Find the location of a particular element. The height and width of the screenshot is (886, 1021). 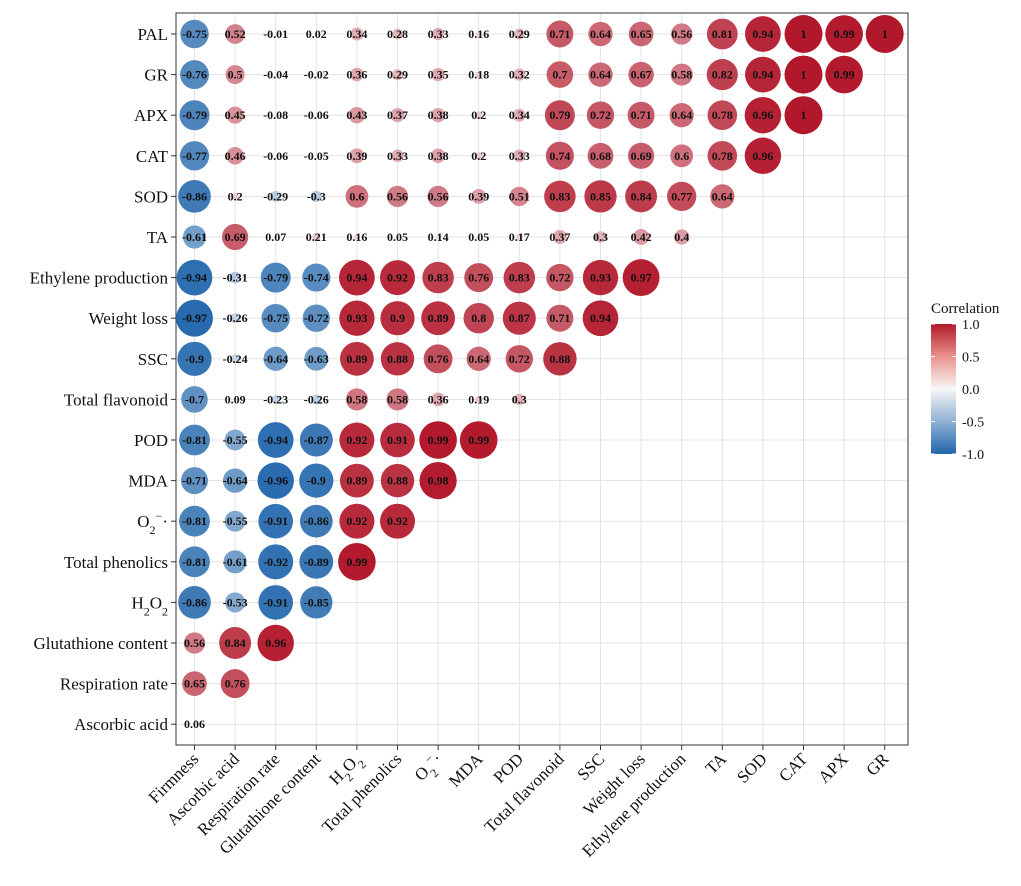

correlation-value-label: 0.05 is located at coordinates (478, 237).